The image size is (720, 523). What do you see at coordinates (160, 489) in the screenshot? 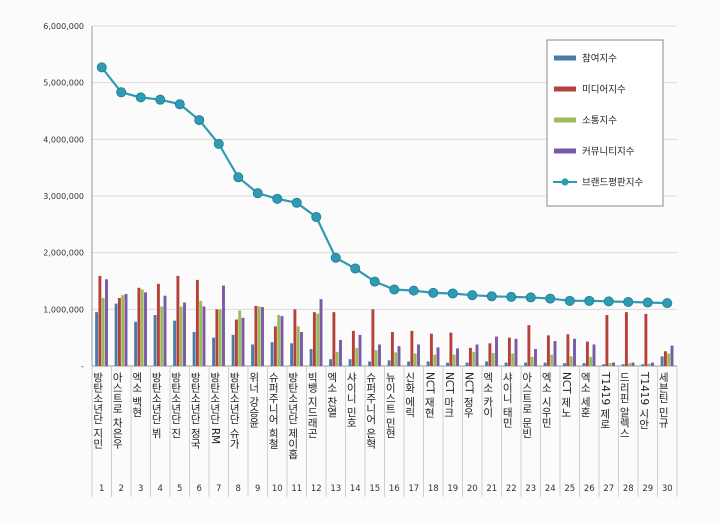
I see `x-rank-label: 4` at bounding box center [160, 489].